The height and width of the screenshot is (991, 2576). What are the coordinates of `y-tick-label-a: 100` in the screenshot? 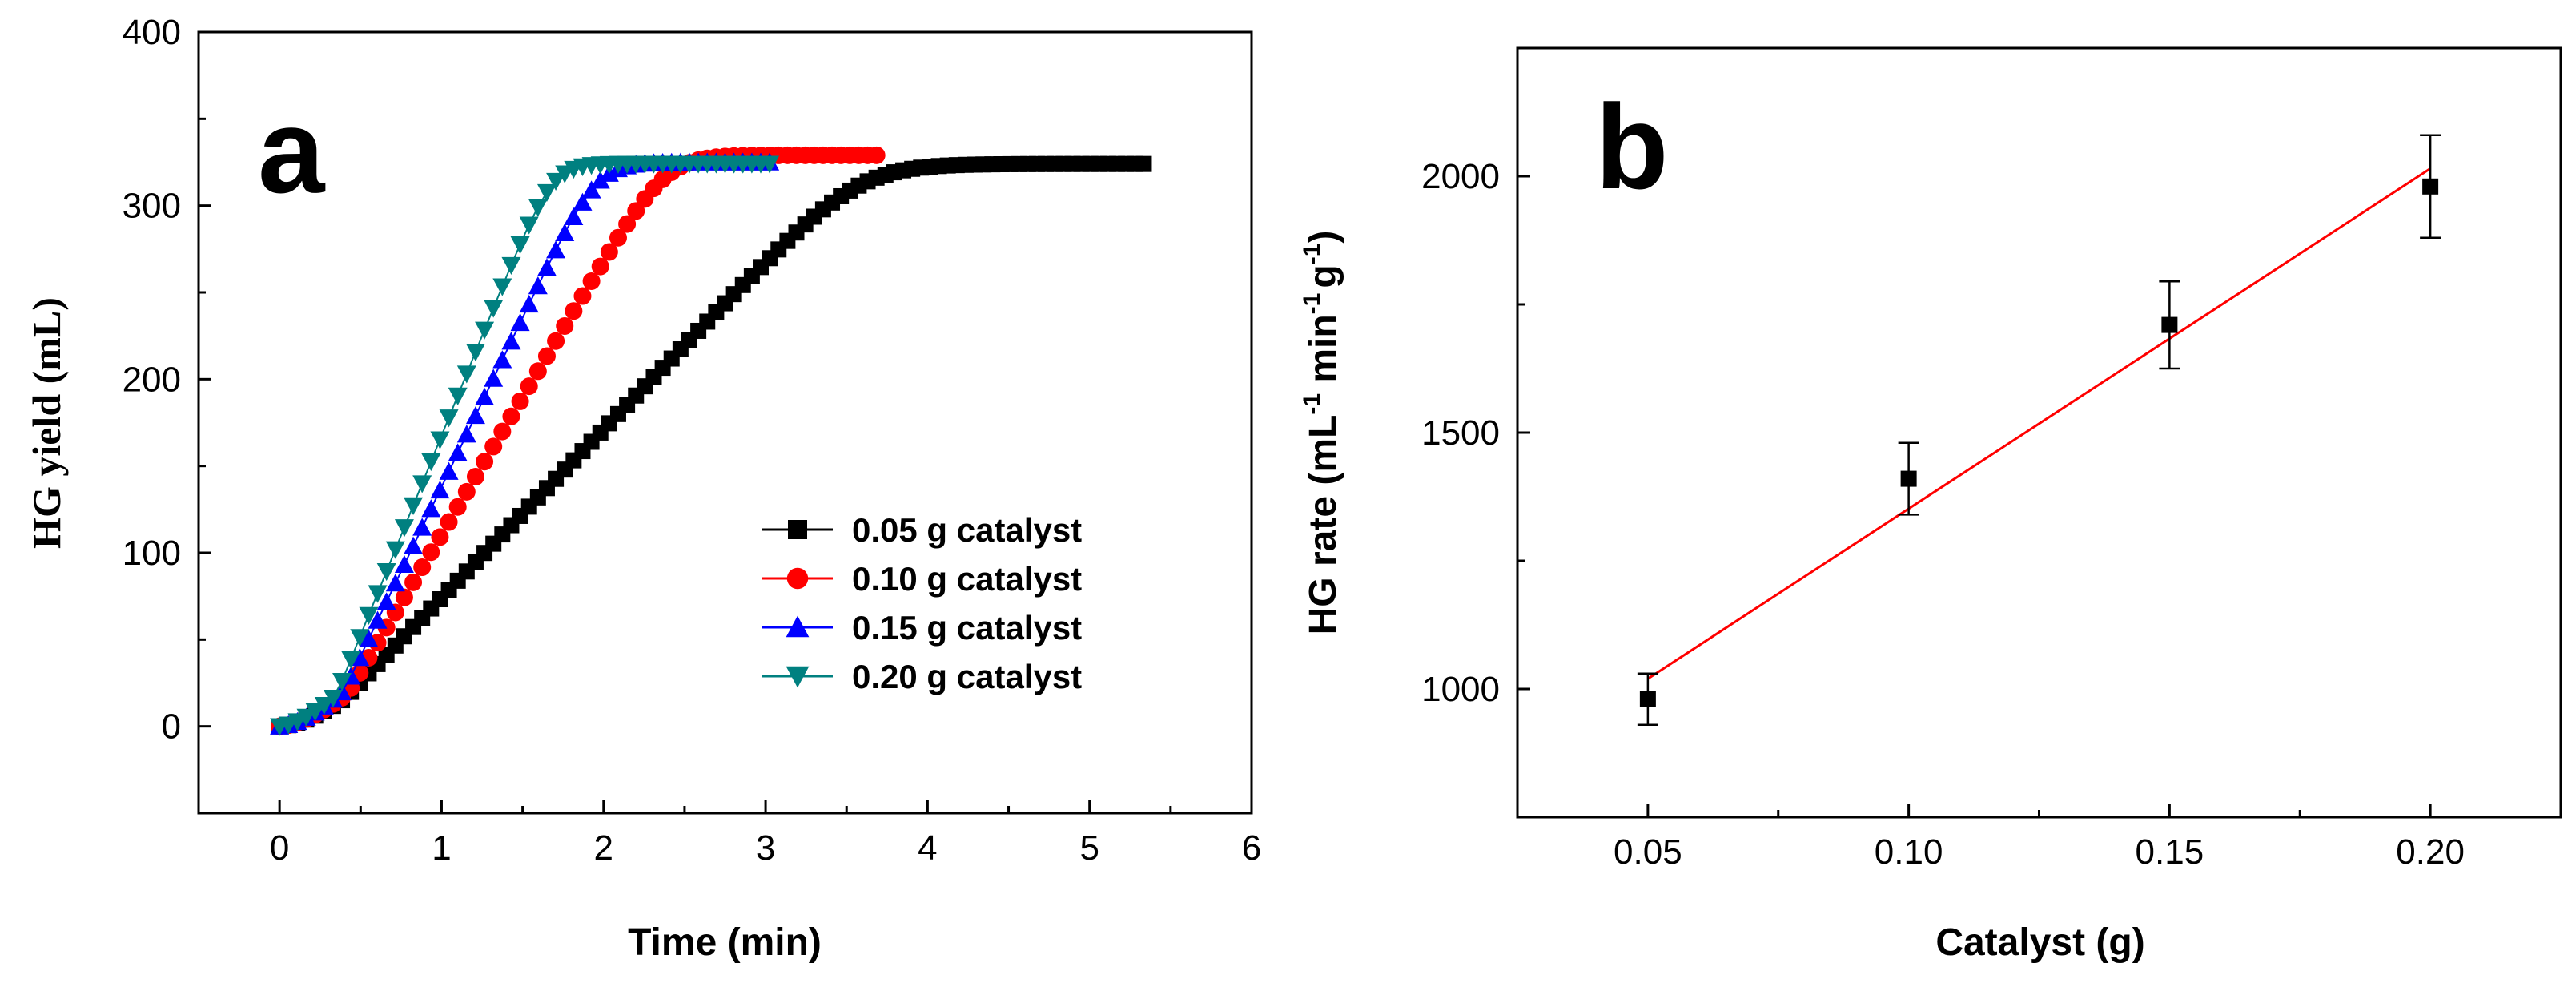 It's located at (152, 553).